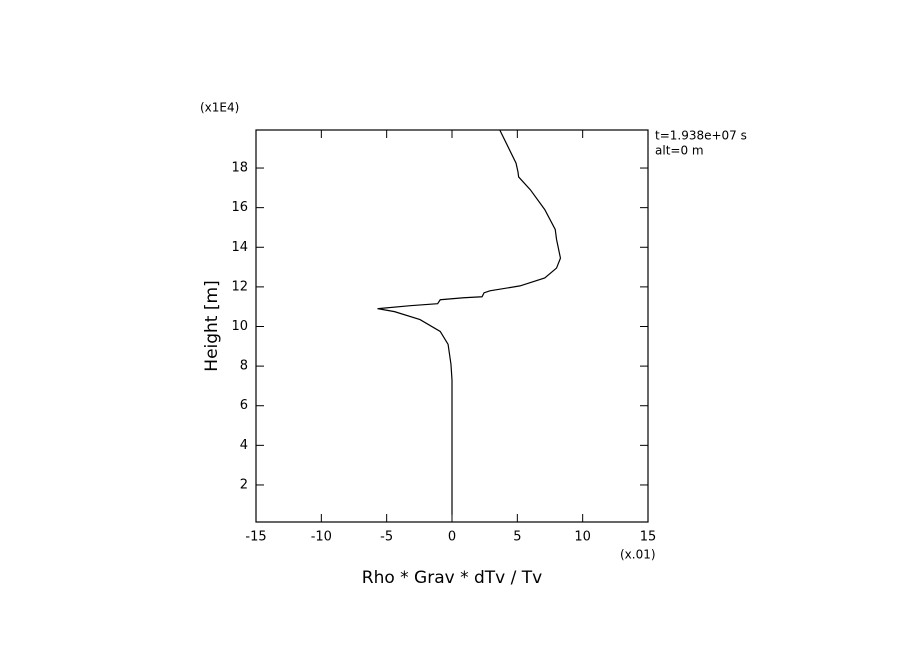 The width and height of the screenshot is (904, 654). What do you see at coordinates (386, 537) in the screenshot?
I see `x-tick-label: -5` at bounding box center [386, 537].